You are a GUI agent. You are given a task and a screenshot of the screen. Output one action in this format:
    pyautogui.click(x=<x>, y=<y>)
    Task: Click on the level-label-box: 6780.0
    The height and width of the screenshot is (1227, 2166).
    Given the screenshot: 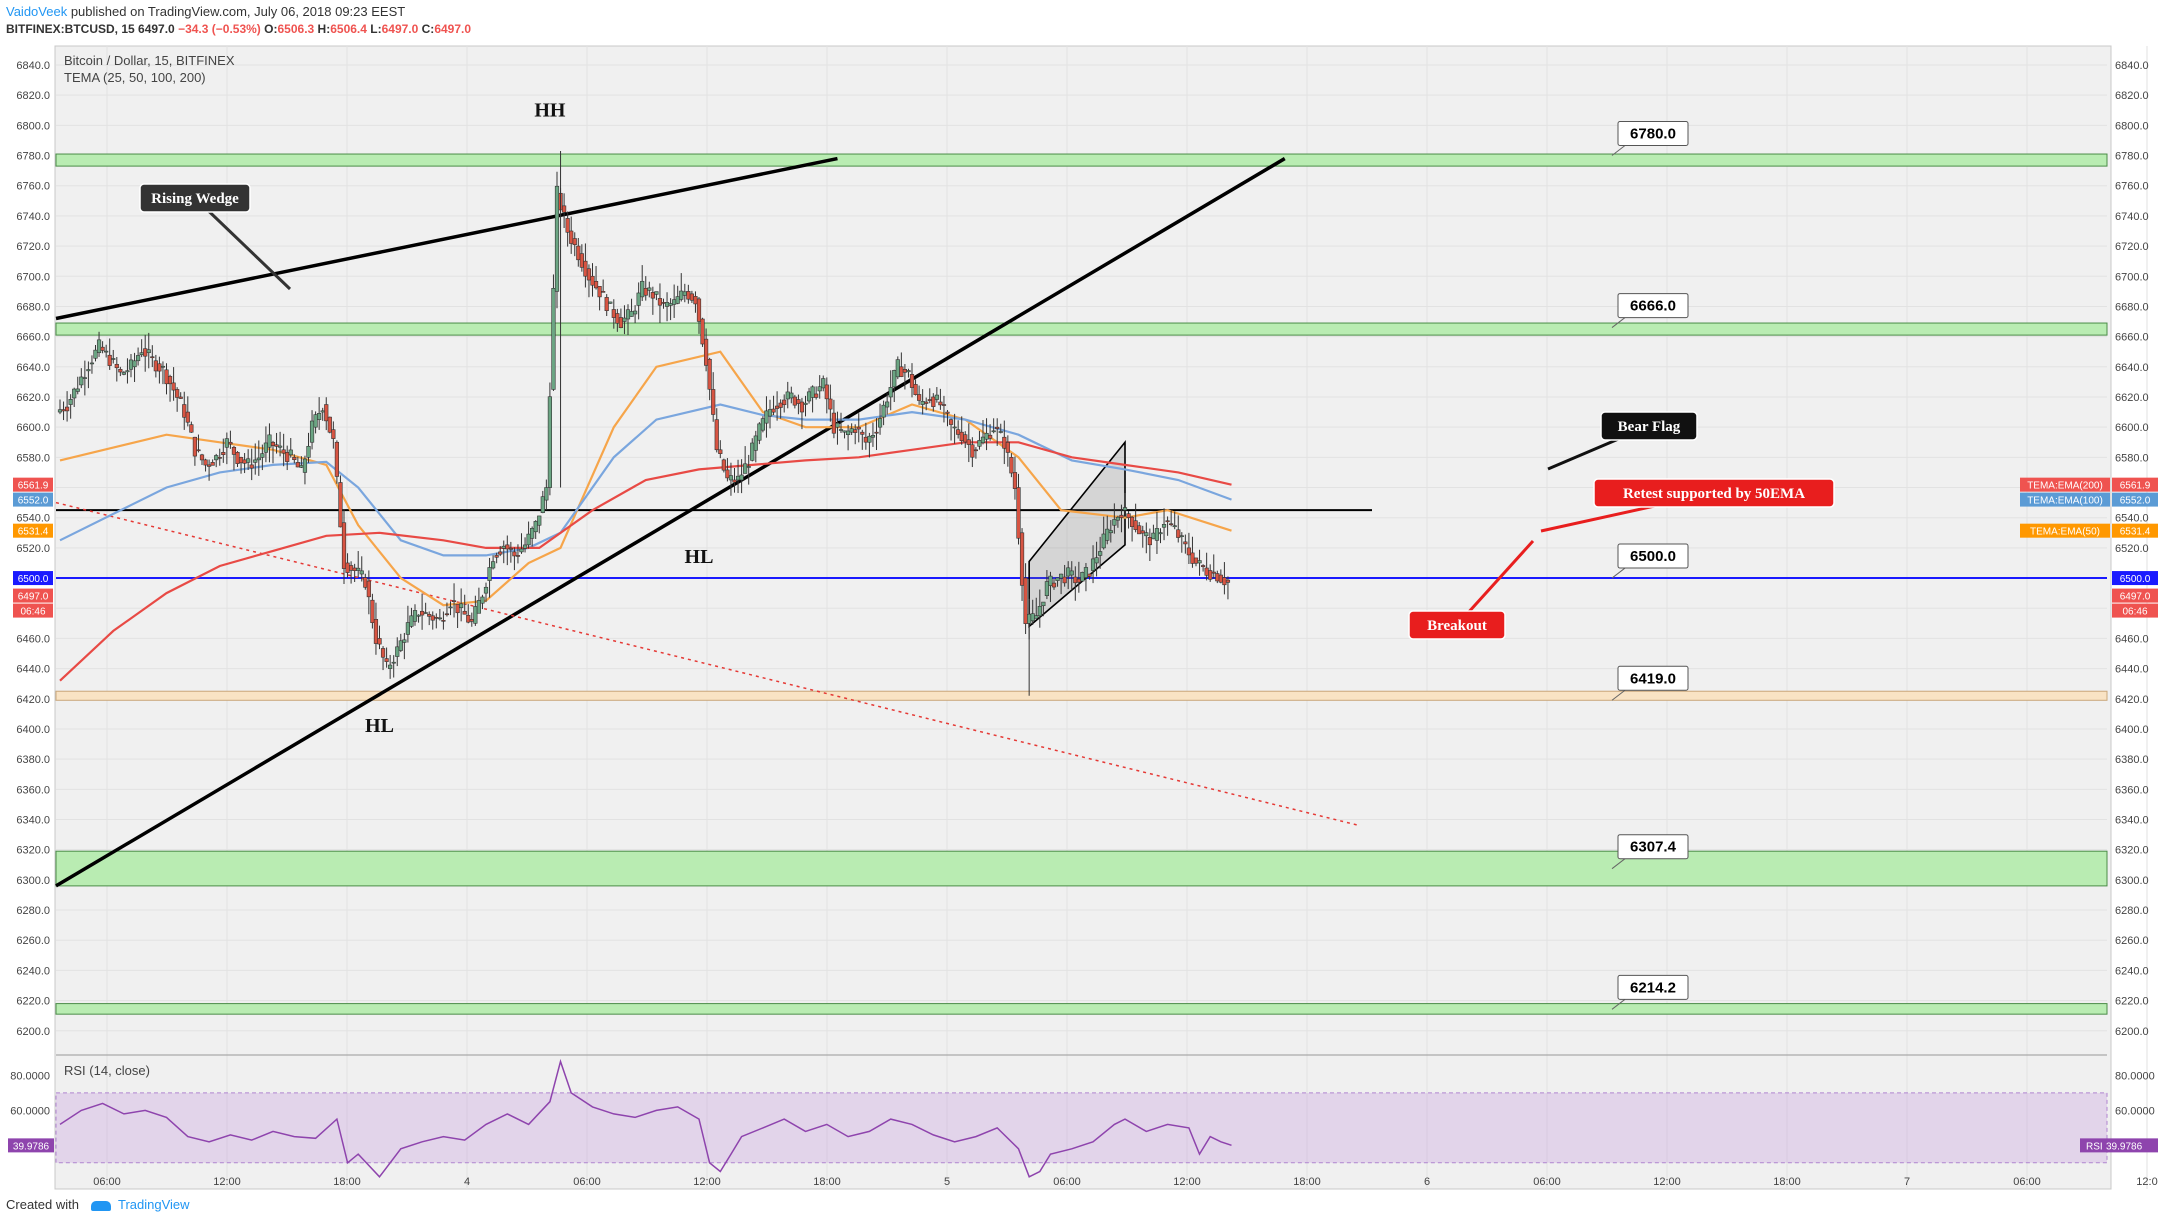 What is the action you would take?
    pyautogui.click(x=1650, y=138)
    